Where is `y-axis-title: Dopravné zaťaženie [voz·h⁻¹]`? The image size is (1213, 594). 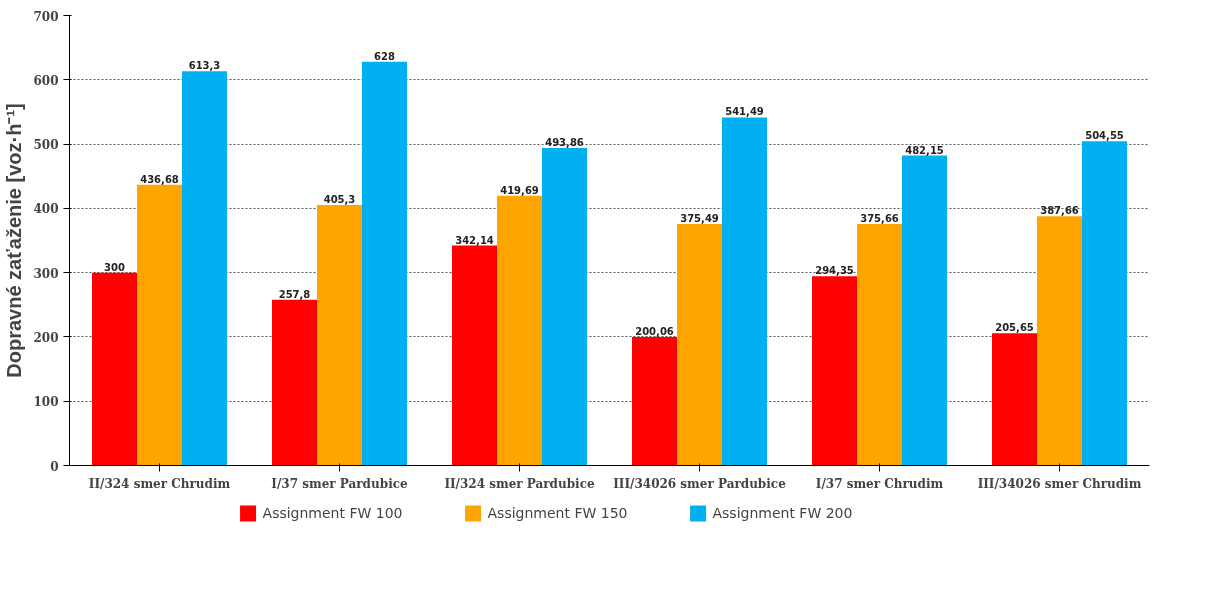
y-axis-title: Dopravné zaťaženie [voz·h⁻¹] is located at coordinates (14, 240).